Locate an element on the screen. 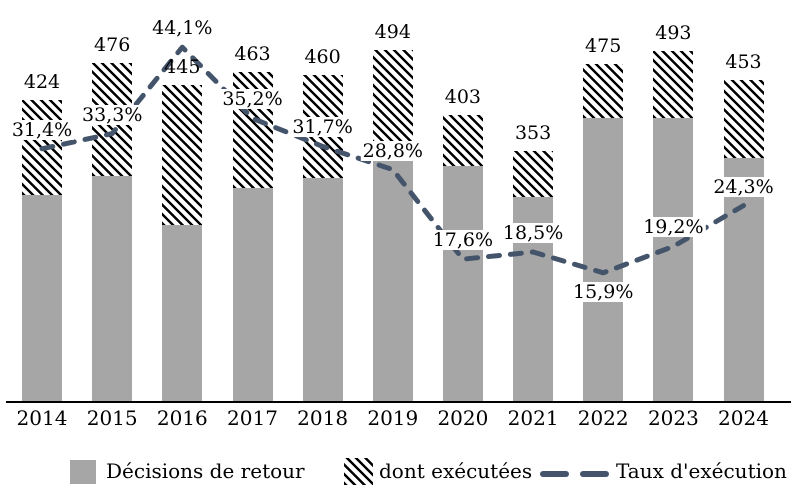 The height and width of the screenshot is (493, 797). legend-swatch-decisions-de-retour is located at coordinates (83, 472).